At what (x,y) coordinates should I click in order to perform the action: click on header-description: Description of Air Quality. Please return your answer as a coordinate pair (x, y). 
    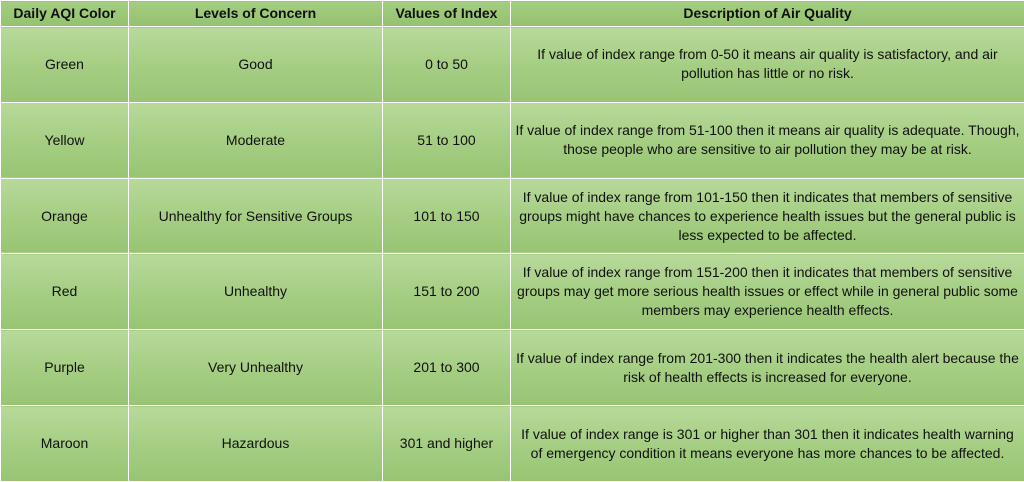
    Looking at the image, I should click on (767, 13).